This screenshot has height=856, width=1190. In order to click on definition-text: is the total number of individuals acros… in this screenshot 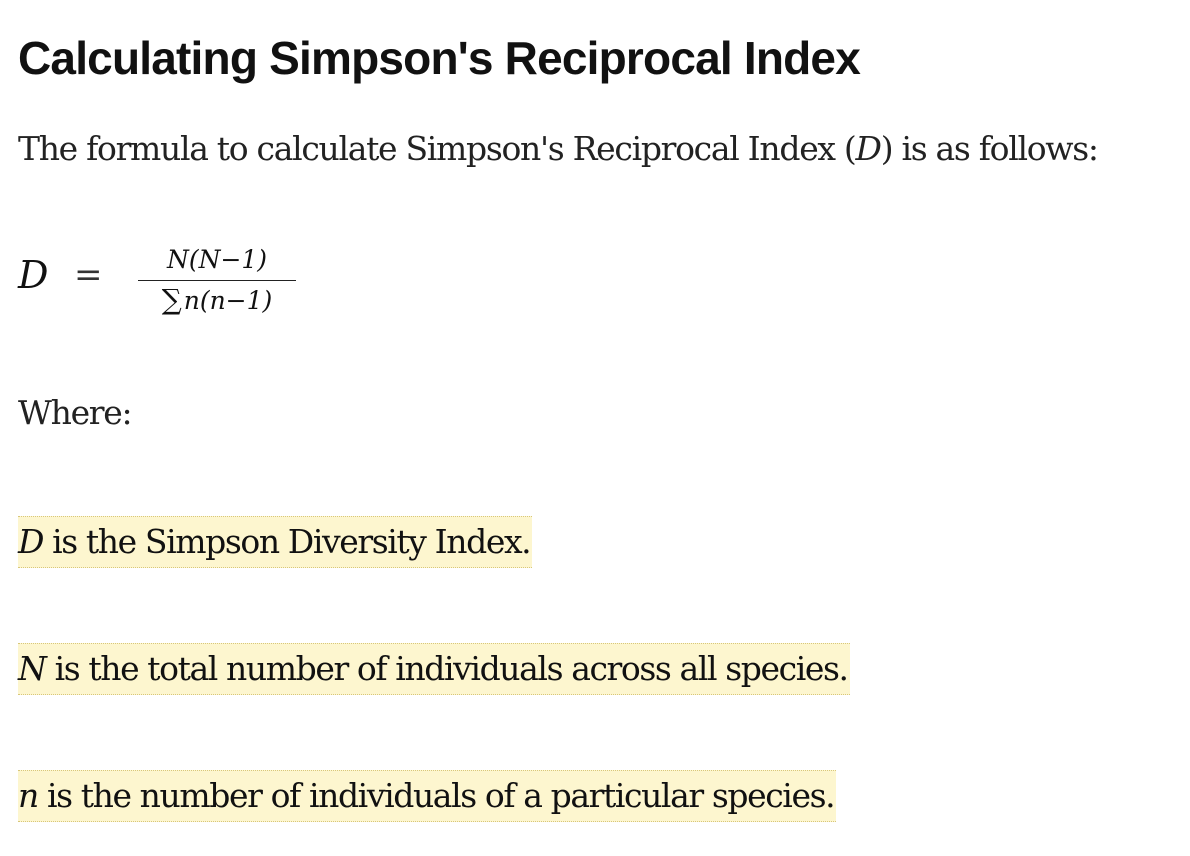, I will do `click(447, 668)`.